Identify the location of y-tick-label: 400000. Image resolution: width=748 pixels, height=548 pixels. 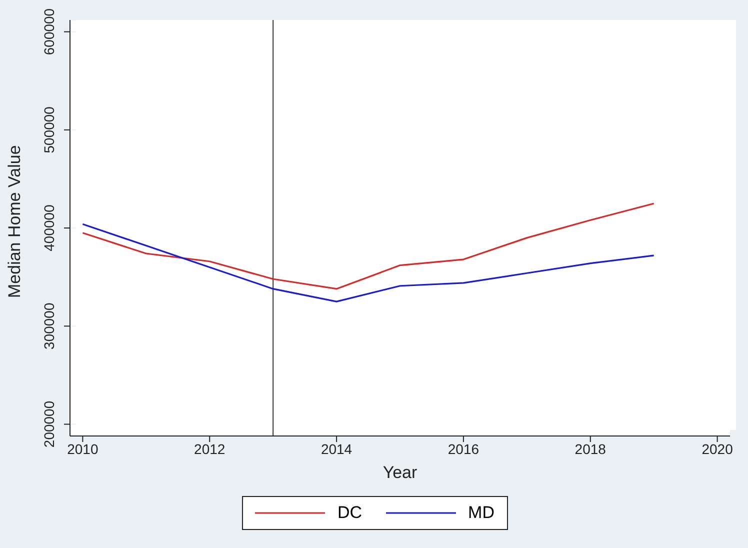
(49, 228).